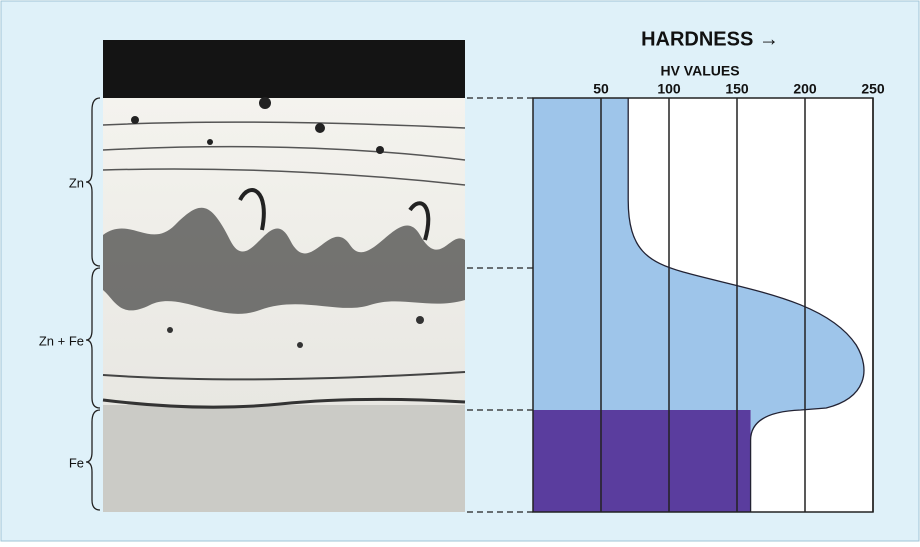  What do you see at coordinates (669, 89) in the screenshot?
I see `x-tick-label: 100` at bounding box center [669, 89].